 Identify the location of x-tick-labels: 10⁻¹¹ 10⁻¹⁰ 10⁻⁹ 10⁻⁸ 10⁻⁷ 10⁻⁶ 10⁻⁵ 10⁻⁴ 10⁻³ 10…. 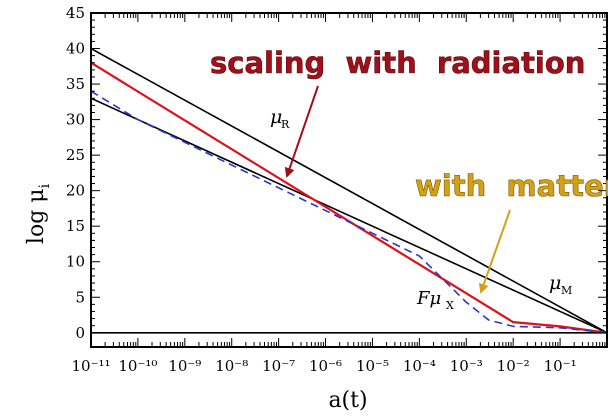
(323, 366).